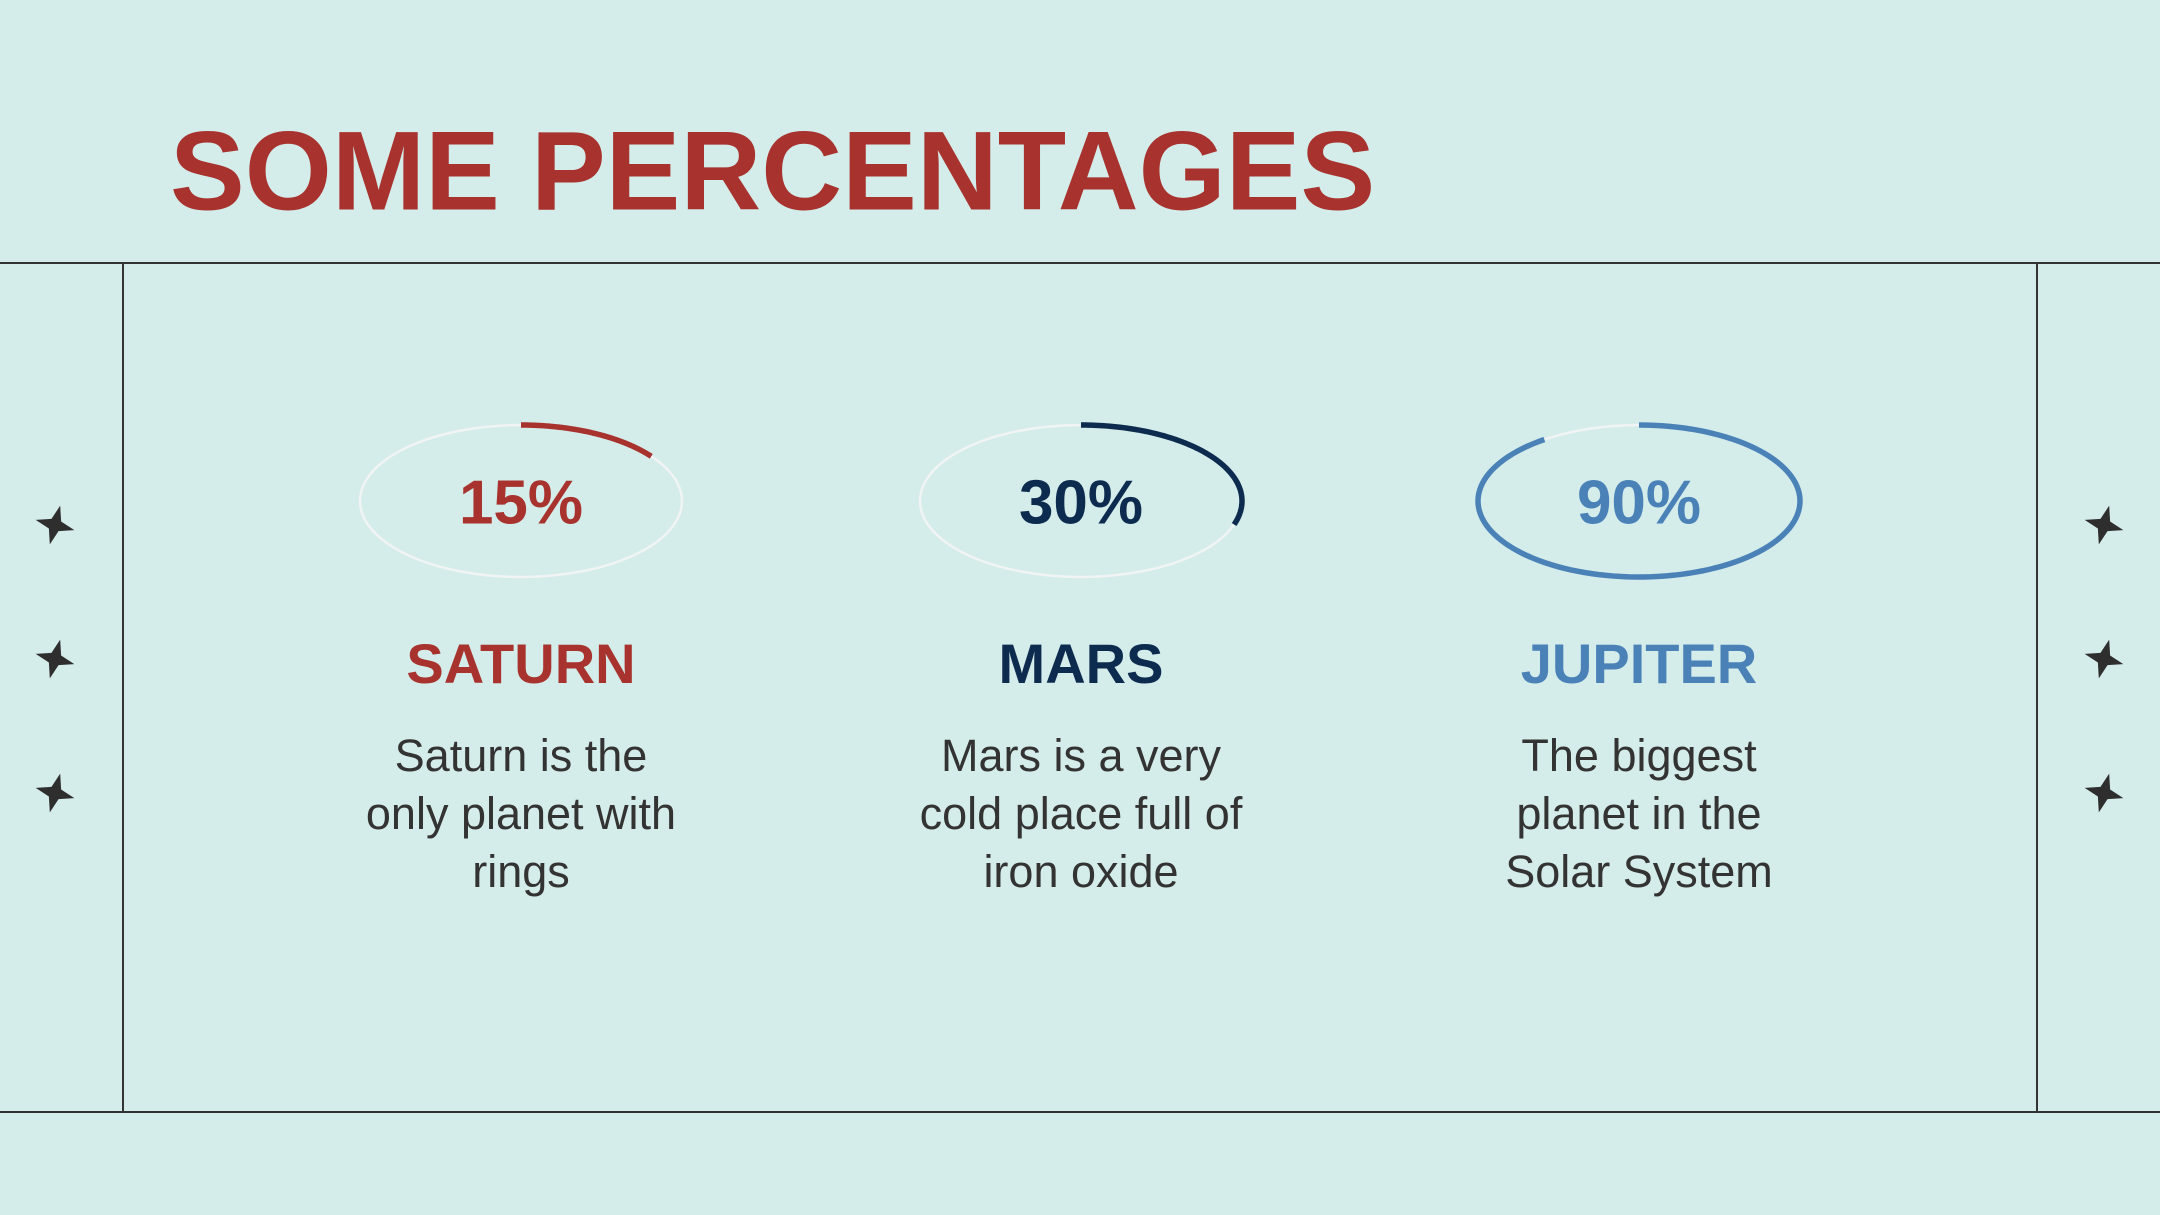 The width and height of the screenshot is (2160, 1215). I want to click on planet-description: cold place full of, so click(1081, 813).